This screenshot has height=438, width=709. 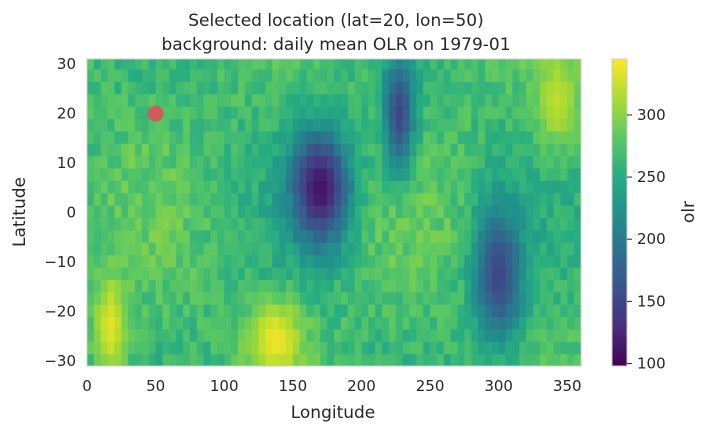 I want to click on colorbar-tick-label: 200, so click(x=651, y=239).